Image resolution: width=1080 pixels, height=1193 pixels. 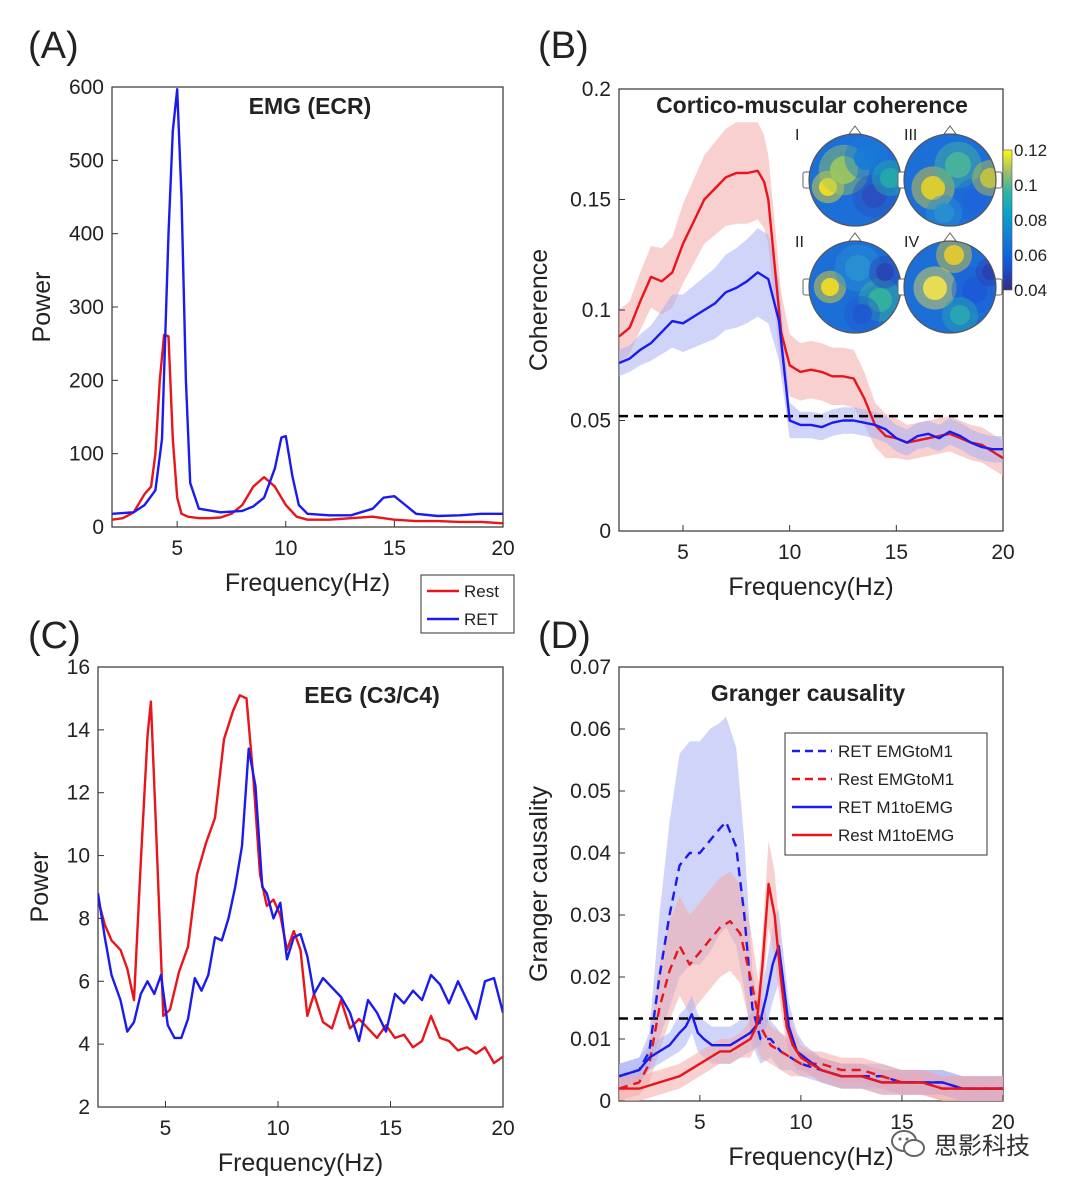 What do you see at coordinates (53, 46) in the screenshot?
I see `panel-label: (A)` at bounding box center [53, 46].